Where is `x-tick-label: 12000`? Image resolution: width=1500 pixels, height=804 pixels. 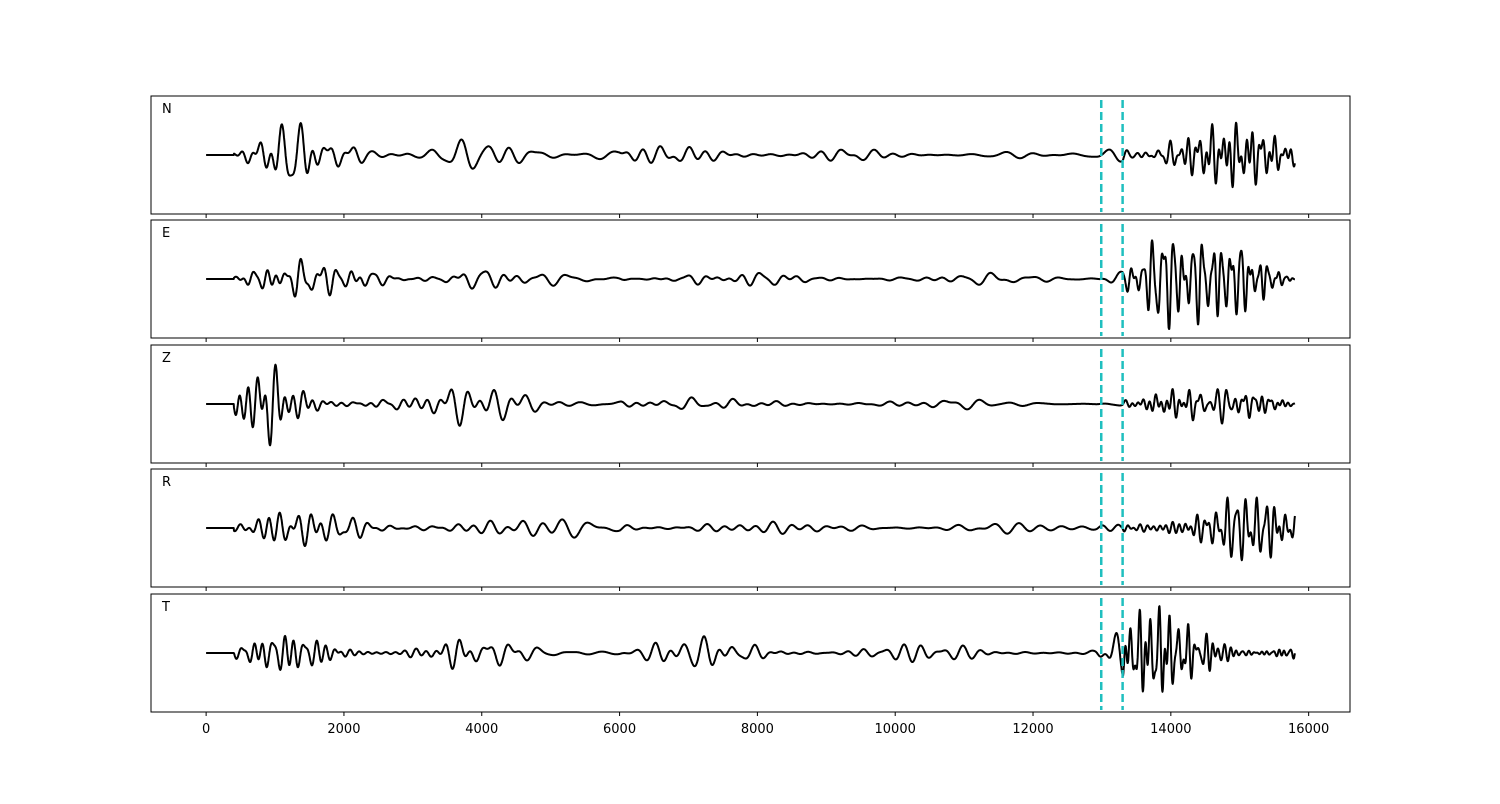
x-tick-label: 12000 is located at coordinates (1032, 729).